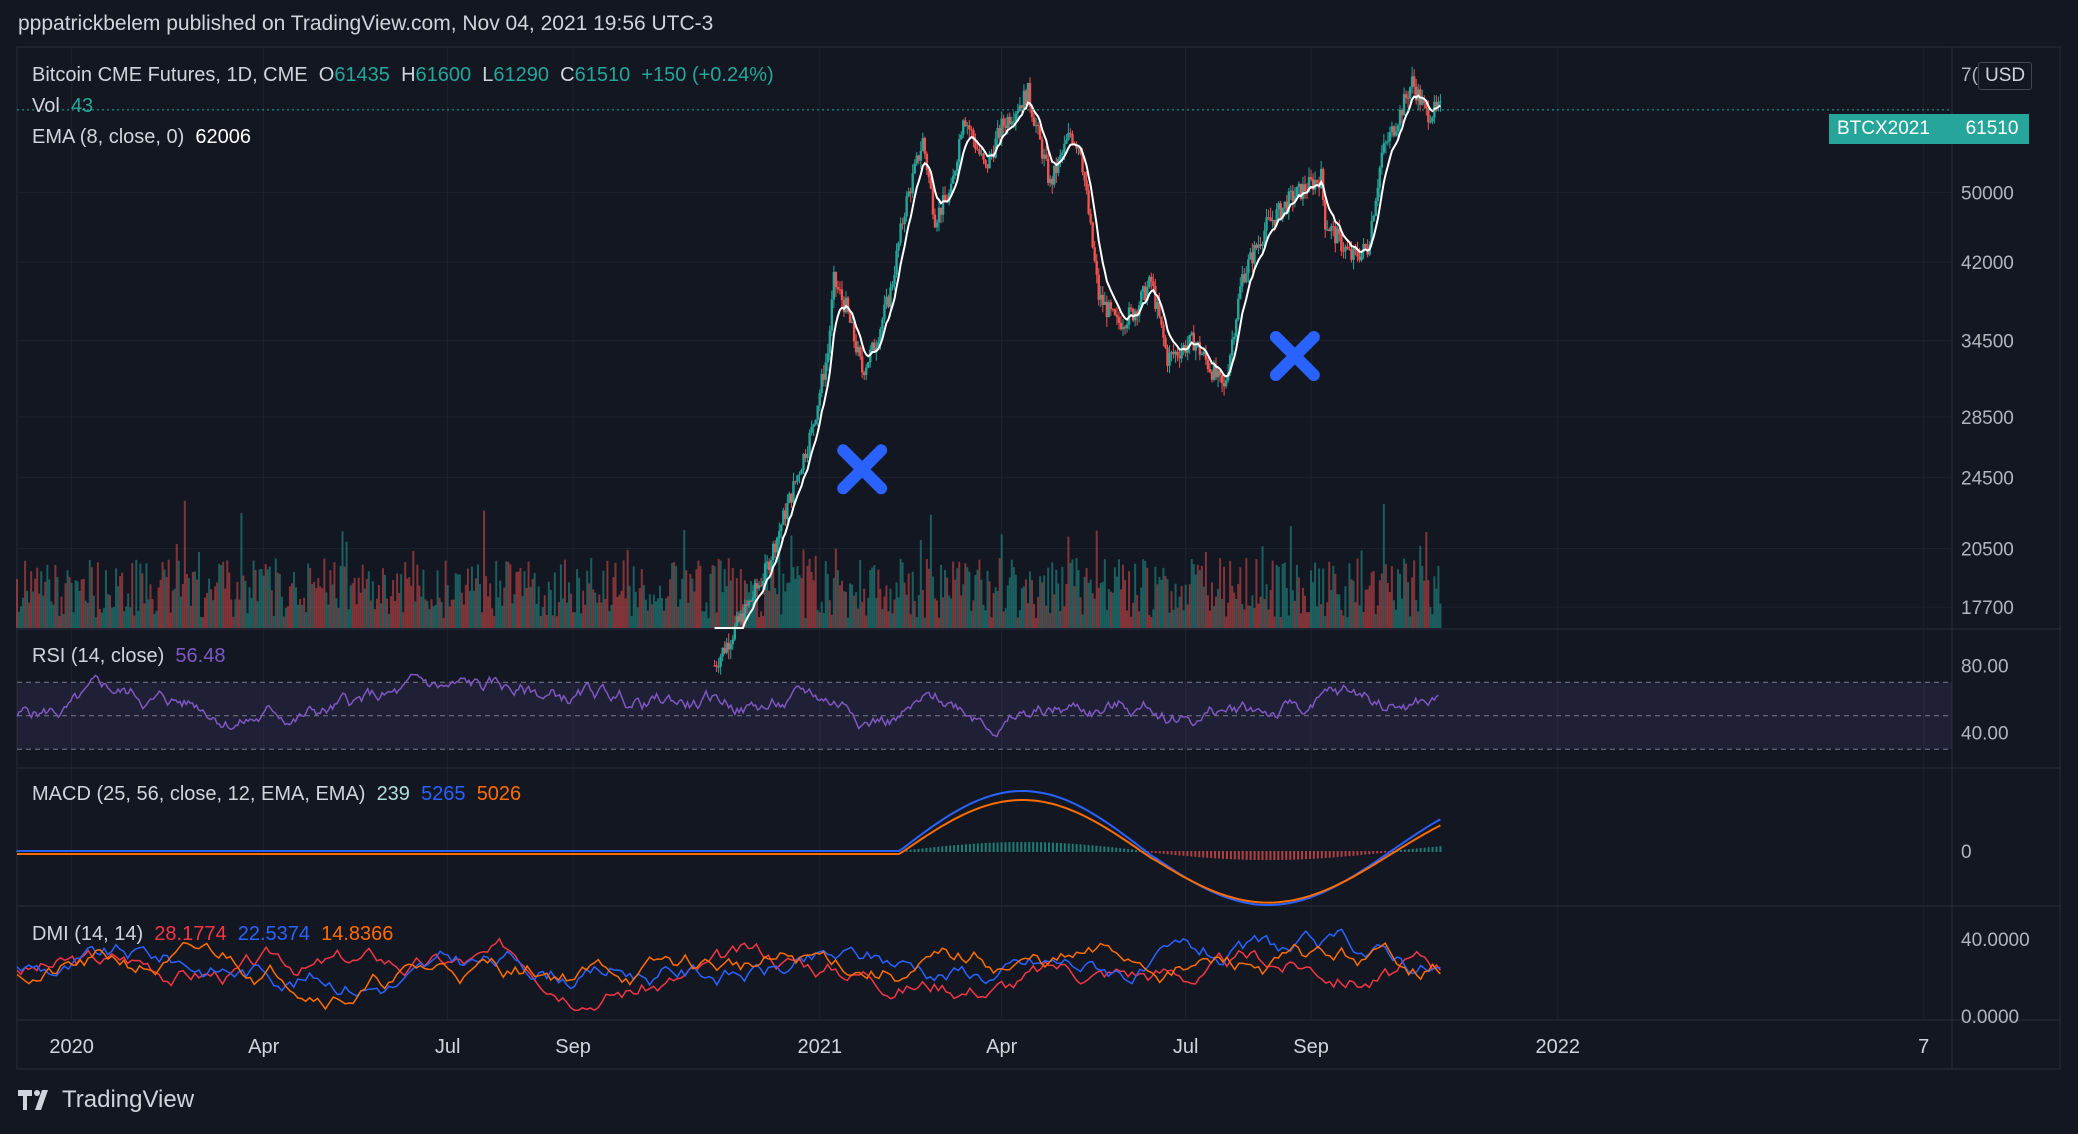 The height and width of the screenshot is (1134, 2078). What do you see at coordinates (273, 934) in the screenshot?
I see `dmi-plus-value: 22.5374` at bounding box center [273, 934].